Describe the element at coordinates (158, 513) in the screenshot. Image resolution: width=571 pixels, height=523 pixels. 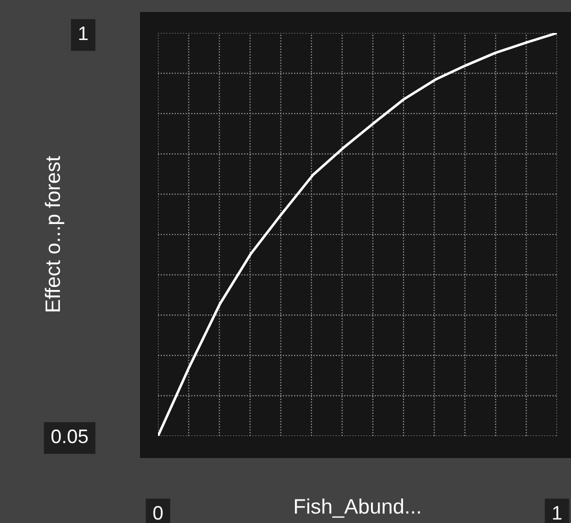
I see `x-tick-label: 0` at that location.